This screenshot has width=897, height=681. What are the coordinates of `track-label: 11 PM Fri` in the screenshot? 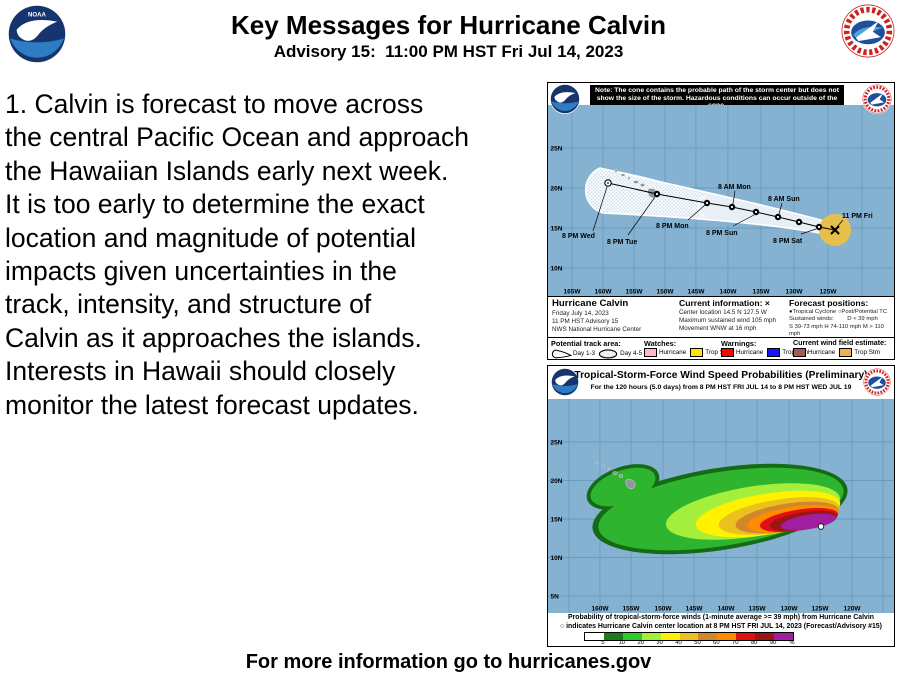 It's located at (857, 216).